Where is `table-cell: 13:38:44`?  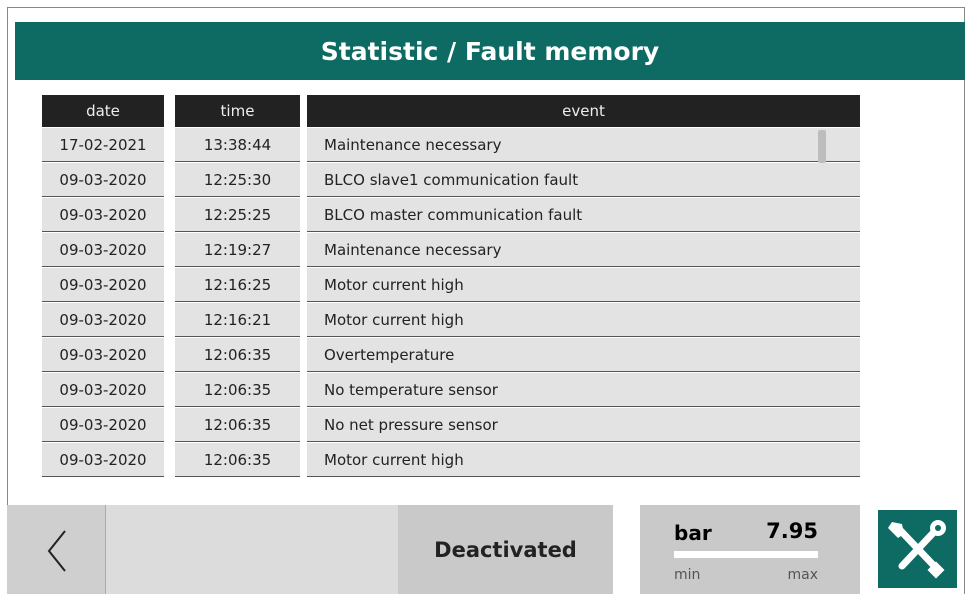 table-cell: 13:38:44 is located at coordinates (237, 145).